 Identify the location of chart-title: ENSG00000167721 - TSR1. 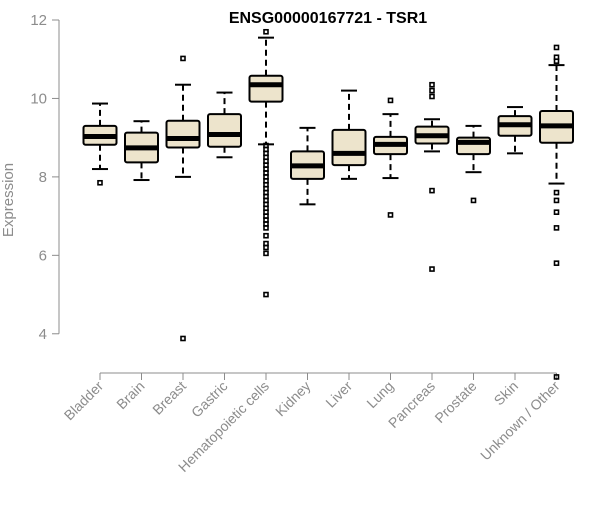
(328, 18).